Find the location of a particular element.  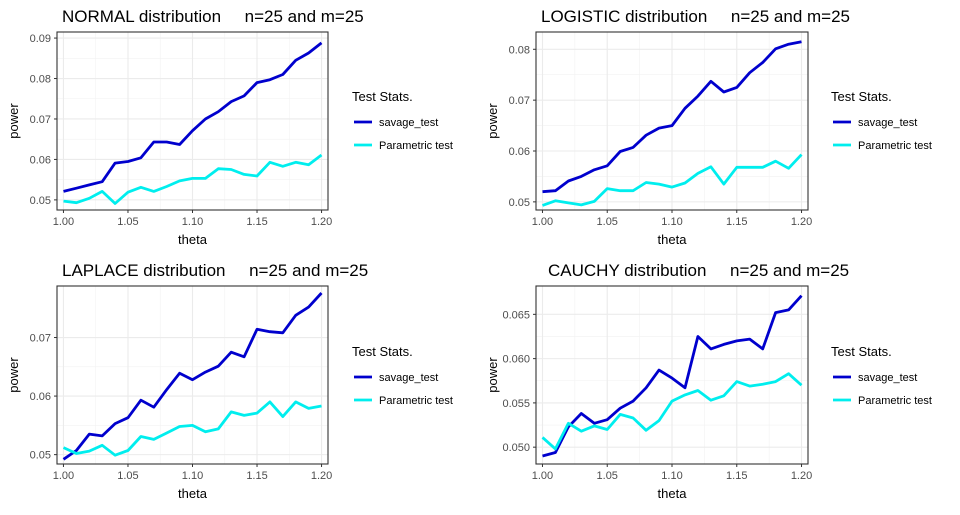

y-tick-label: 0.055 is located at coordinates (516, 404).